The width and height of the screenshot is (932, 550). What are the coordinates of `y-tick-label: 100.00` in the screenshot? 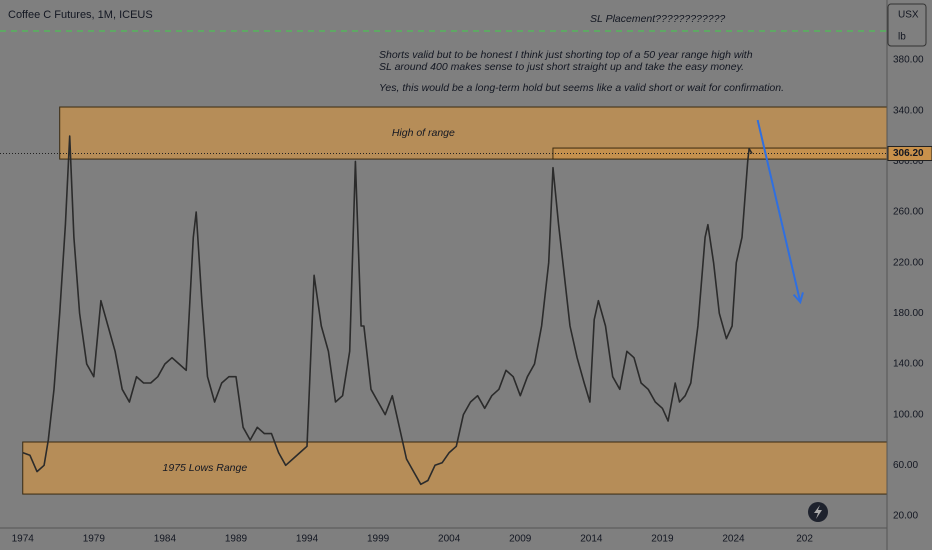 It's located at (908, 414).